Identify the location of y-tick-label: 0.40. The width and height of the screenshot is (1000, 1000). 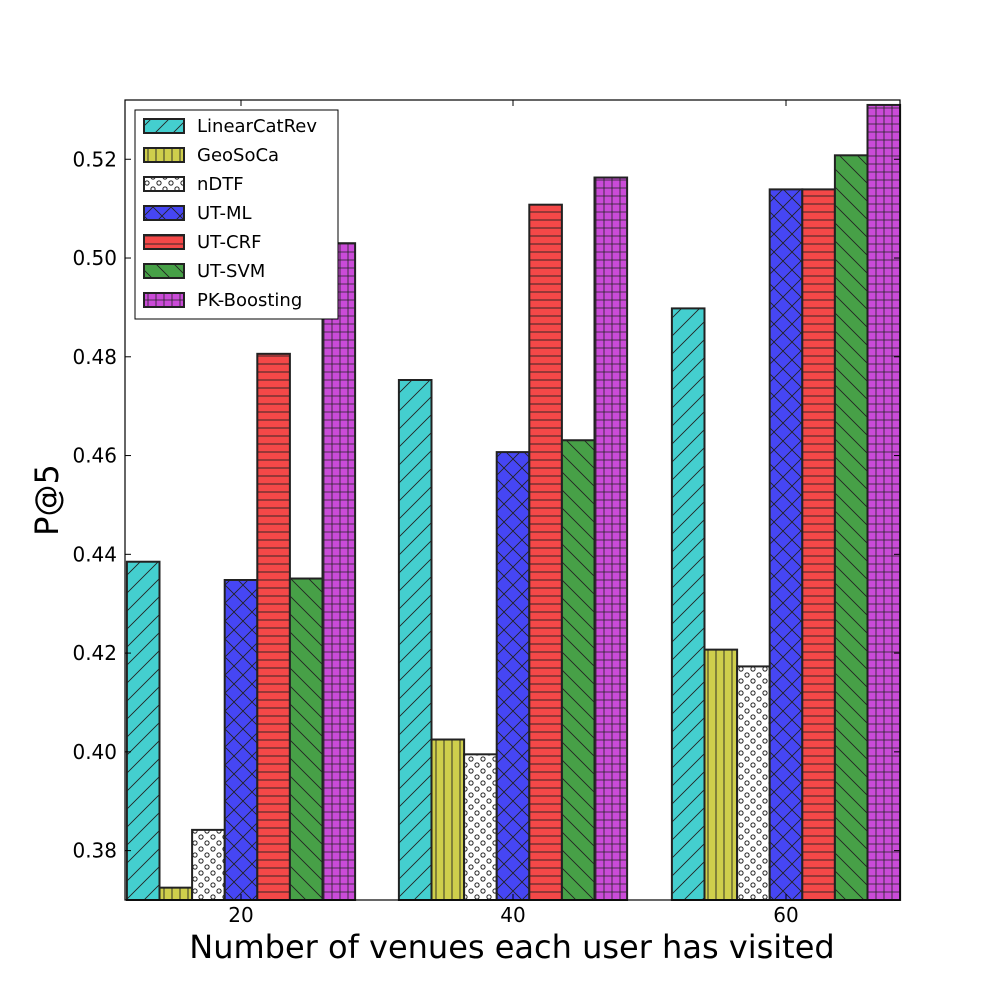
(94, 752).